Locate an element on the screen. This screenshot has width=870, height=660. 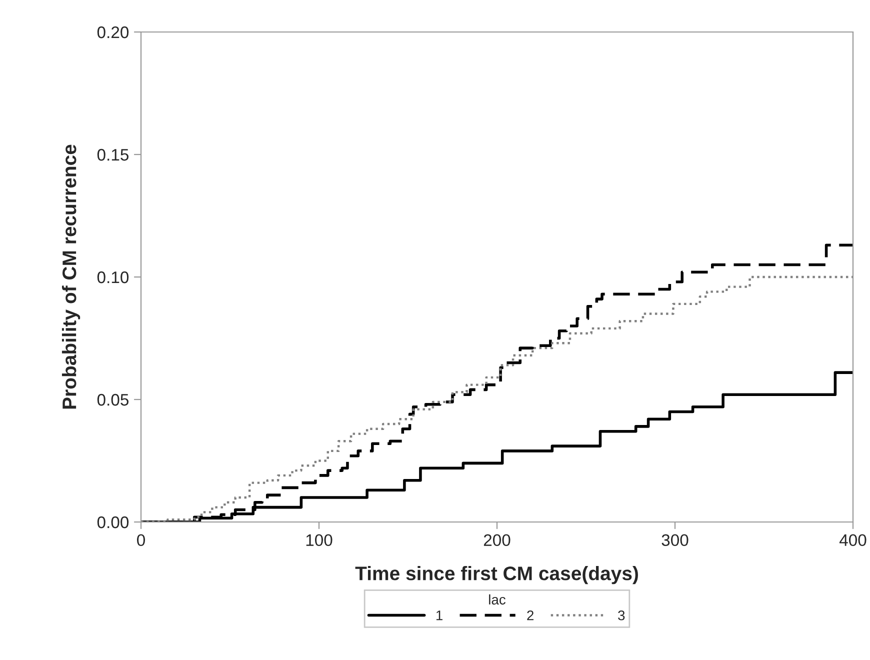
x-tick-label: 100 is located at coordinates (319, 540).